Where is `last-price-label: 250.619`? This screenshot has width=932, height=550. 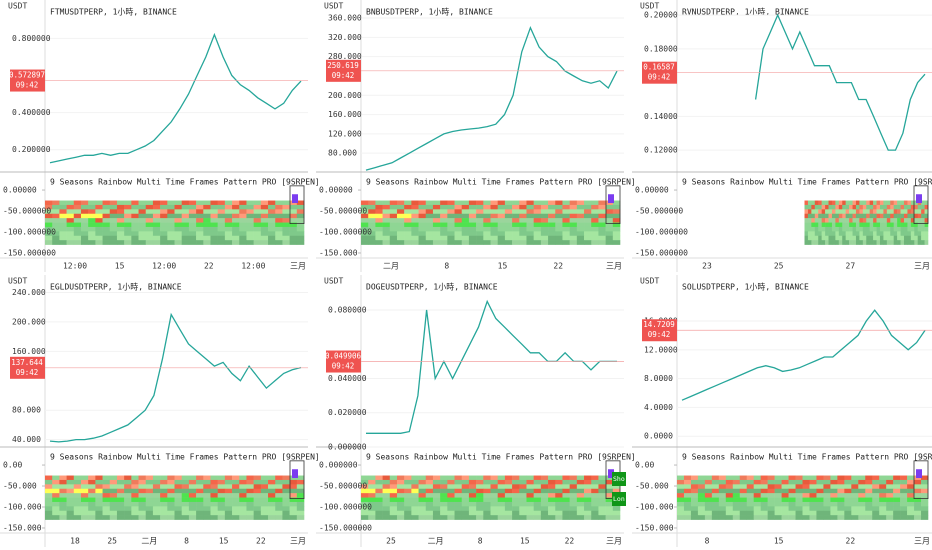
last-price-label: 250.619 is located at coordinates (343, 65).